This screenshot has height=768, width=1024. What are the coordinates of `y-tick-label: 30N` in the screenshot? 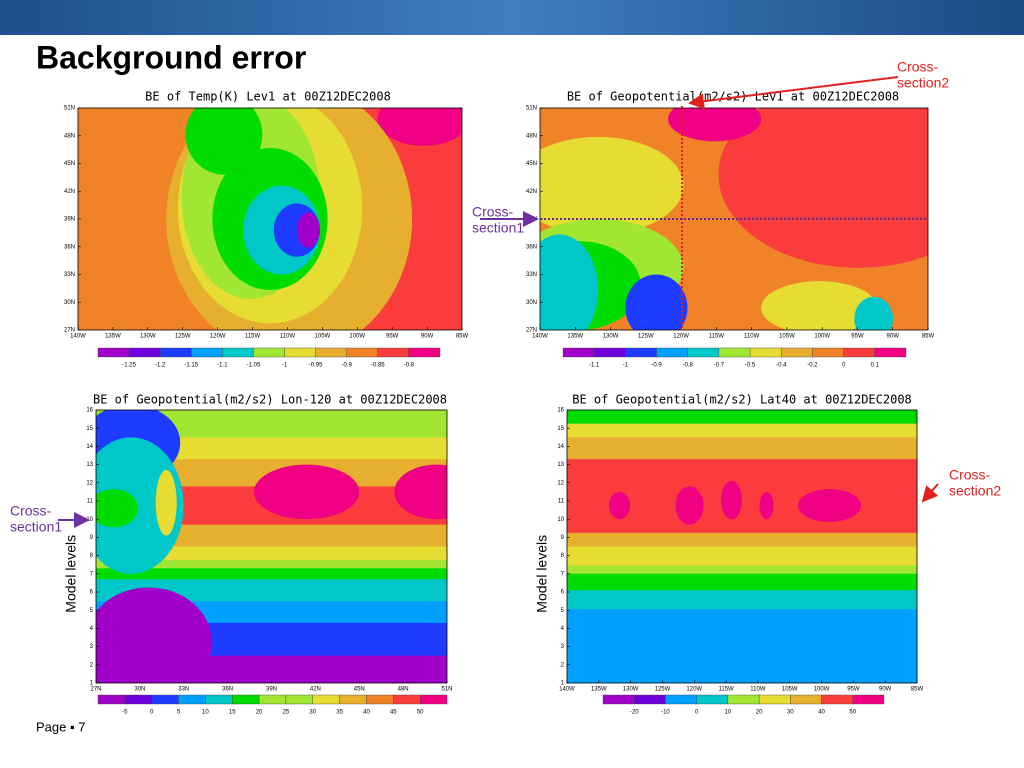 It's located at (69, 303).